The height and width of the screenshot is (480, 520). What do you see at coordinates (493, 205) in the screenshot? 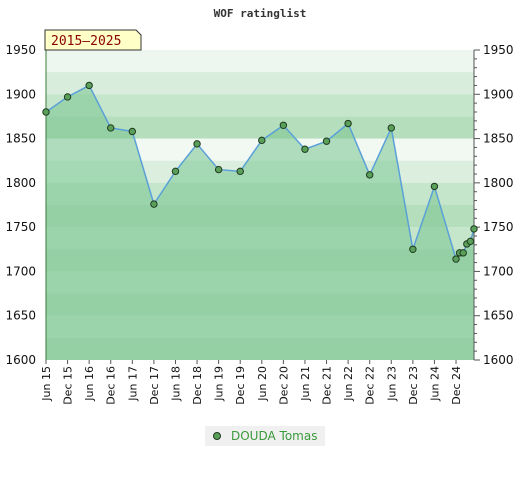
I see `right-y-axis: 1600 1650 1700 1750 1800 1850 1900 1950` at bounding box center [493, 205].